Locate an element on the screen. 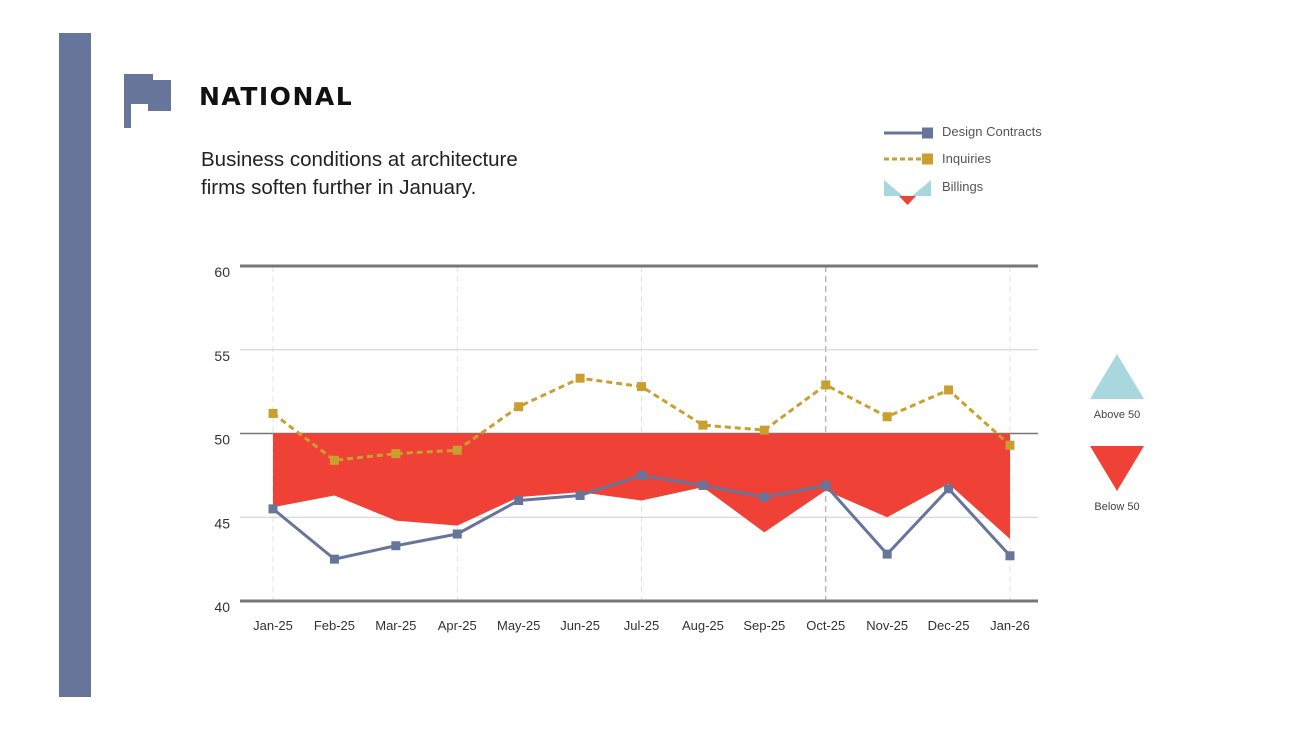  subtitle-line-2: firms soften further in January. is located at coordinates (339, 187).